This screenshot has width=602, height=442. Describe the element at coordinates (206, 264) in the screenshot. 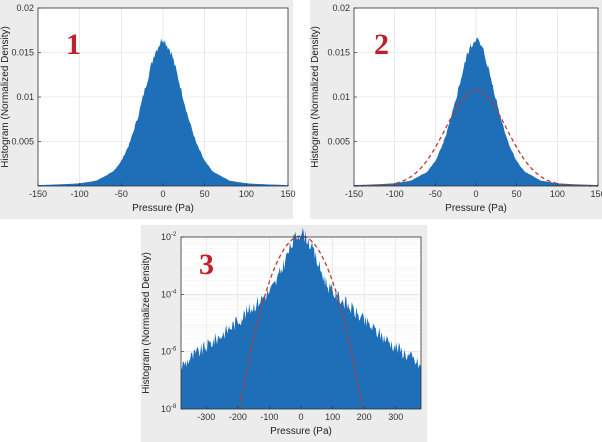

I see `panel-label-3: 3` at that location.